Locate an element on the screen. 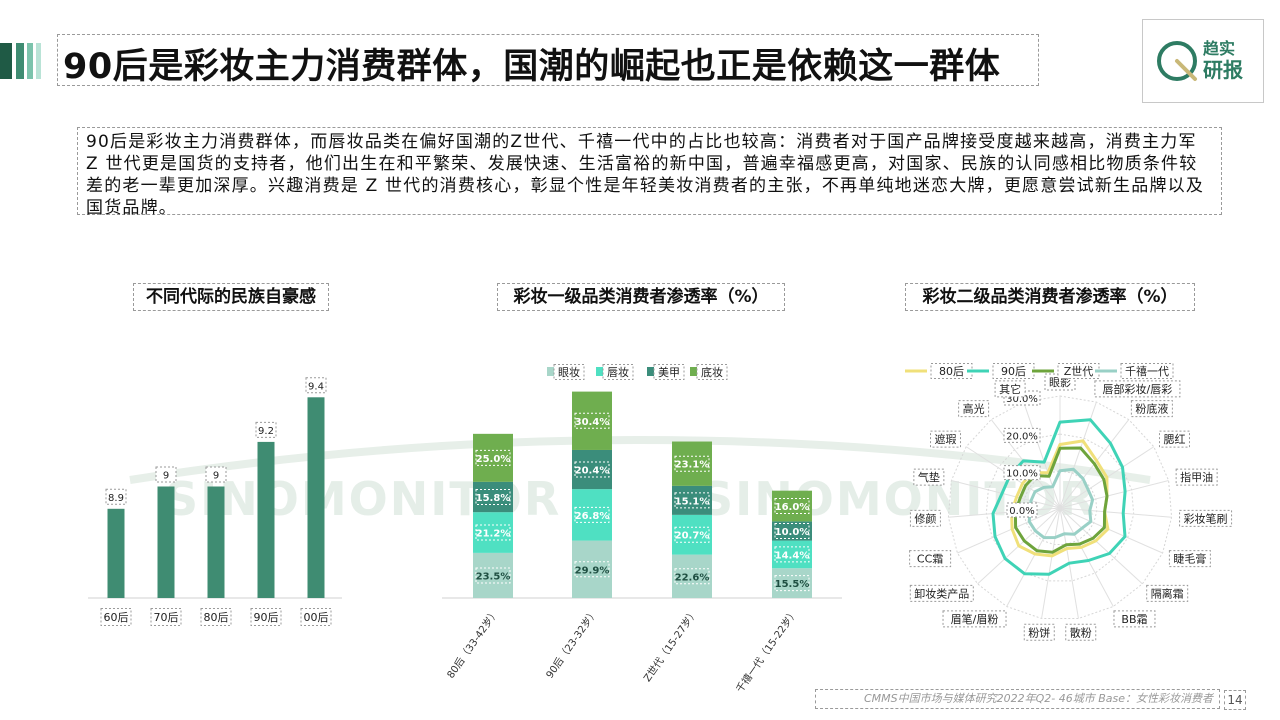  chart1-bar-70后 is located at coordinates (166, 542).